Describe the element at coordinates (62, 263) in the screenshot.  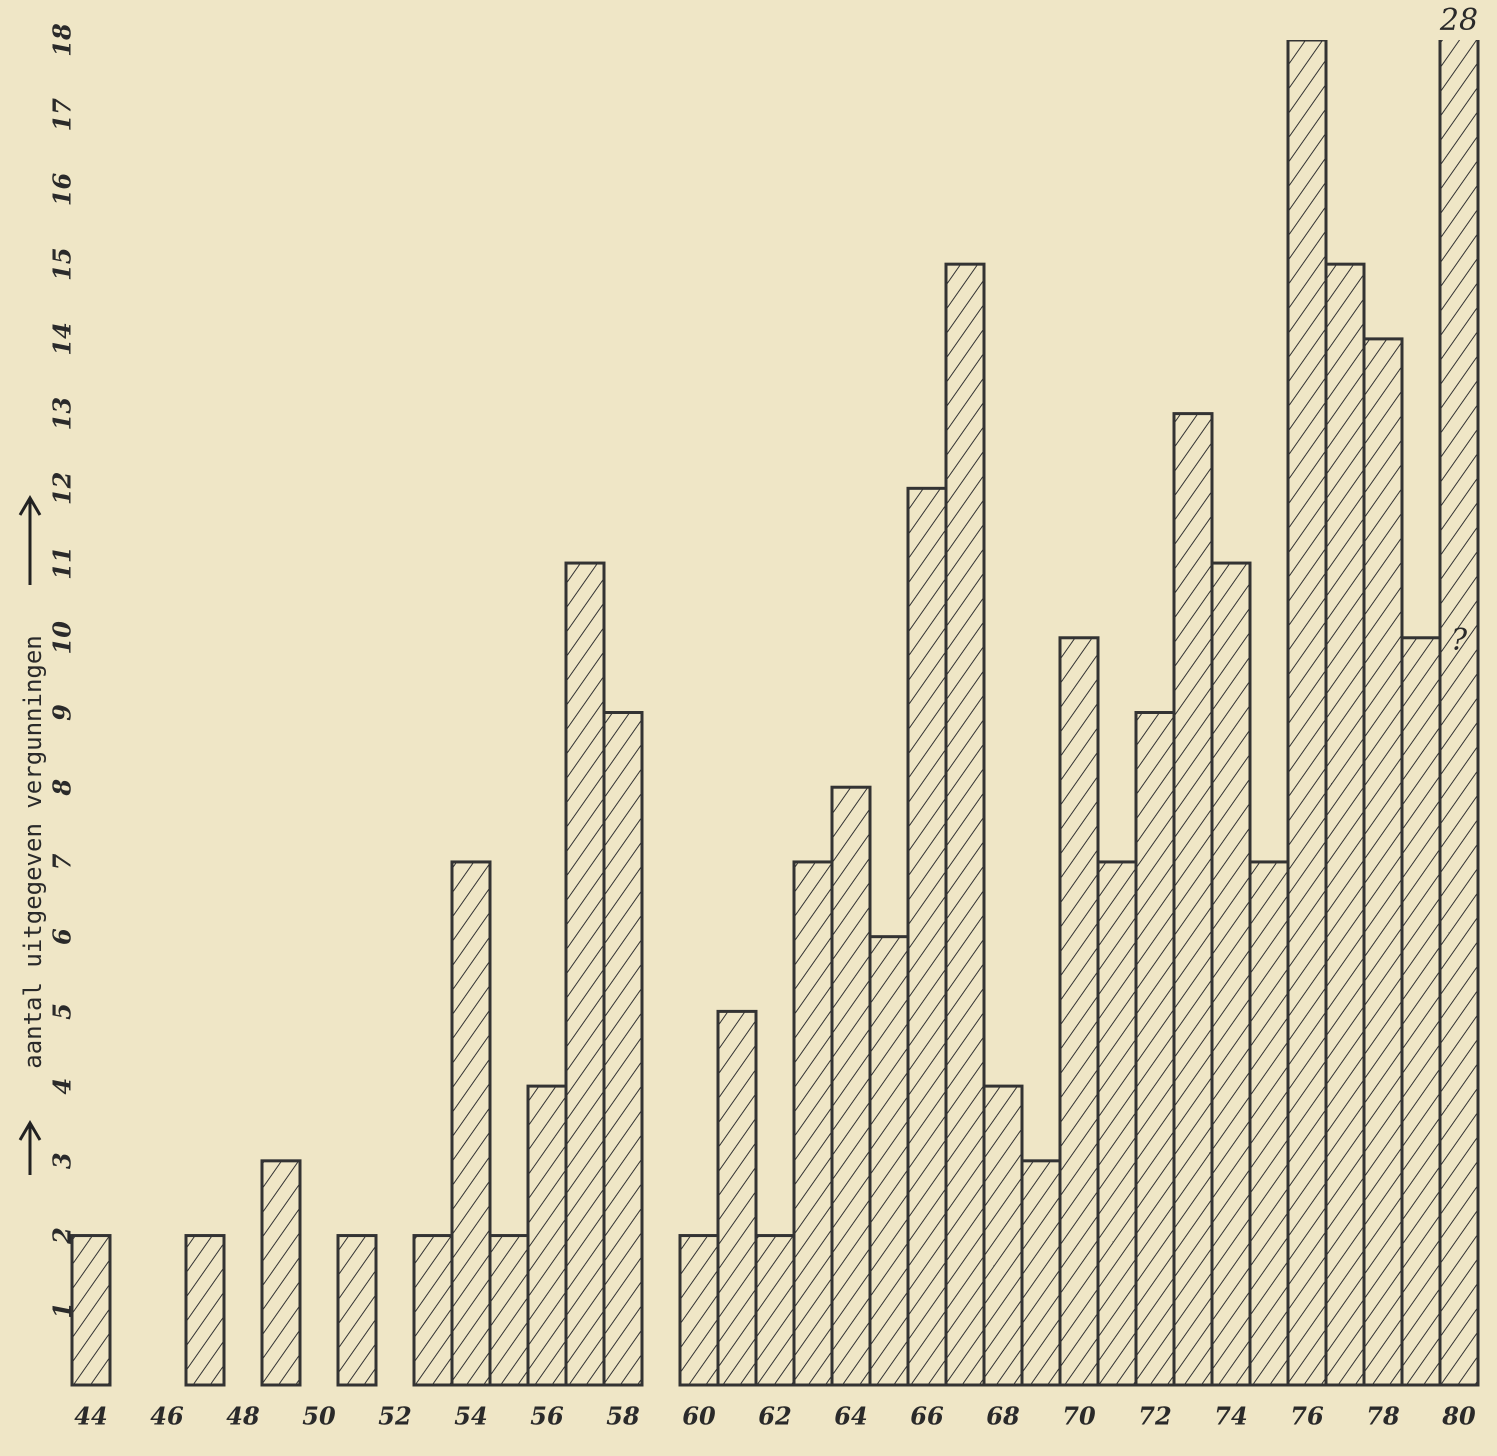
I see `y-tick-label: 15` at that location.